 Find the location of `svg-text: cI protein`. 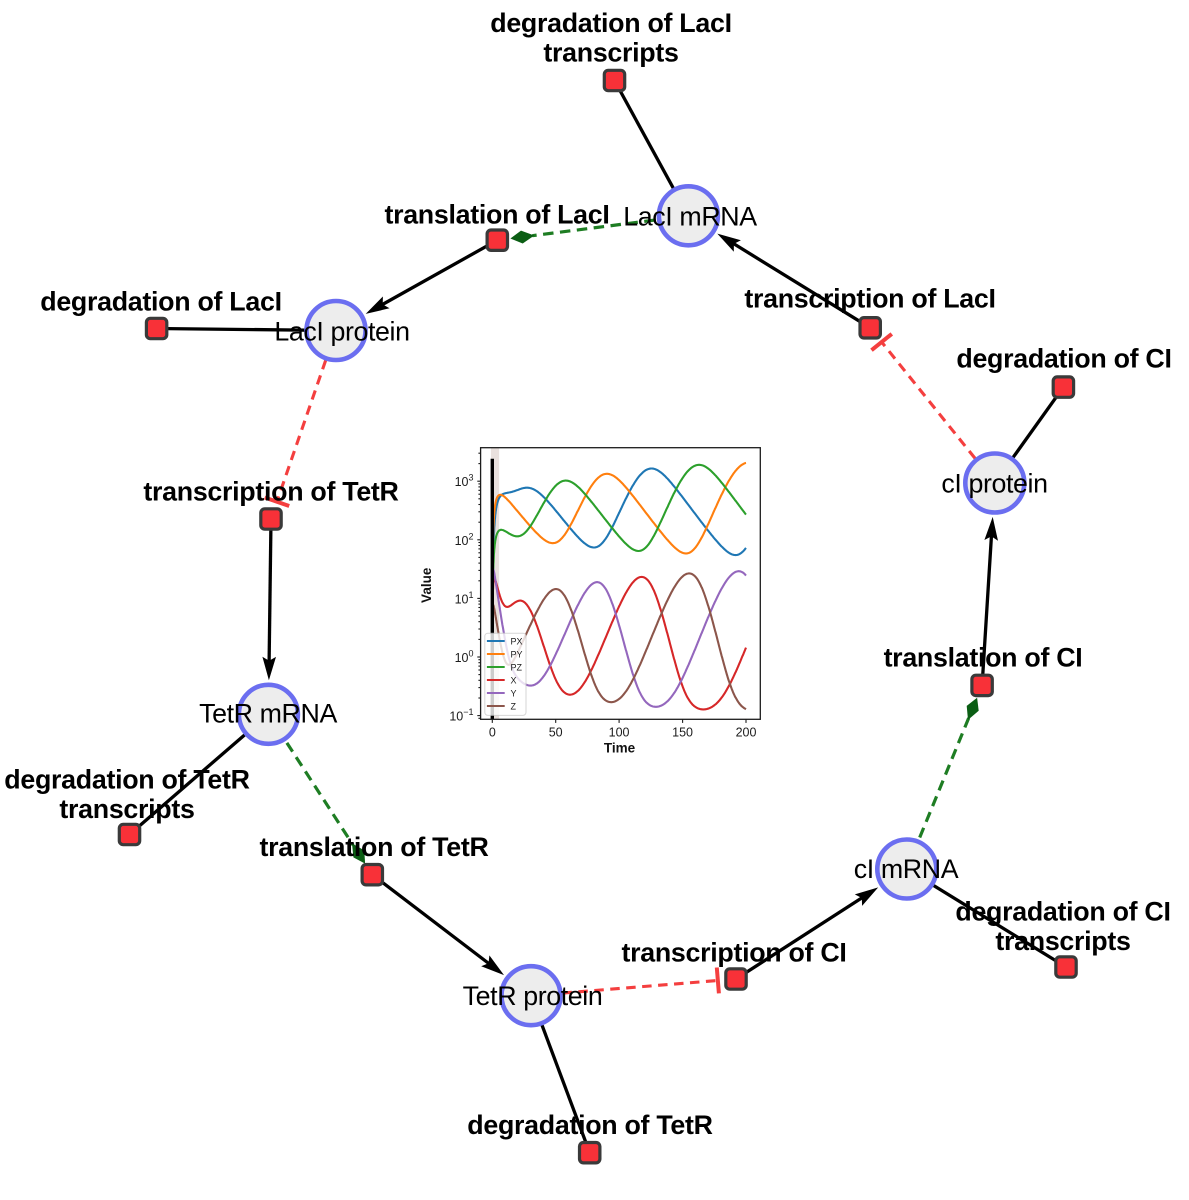

svg-text: cI protein is located at coordinates (994, 484).